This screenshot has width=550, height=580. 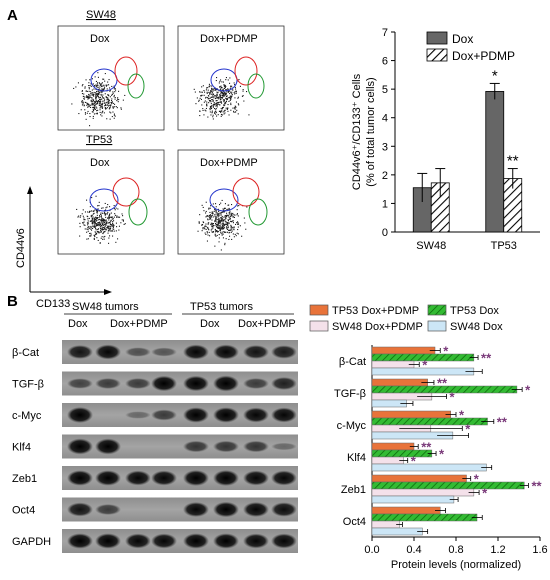 What do you see at coordinates (385, 119) in the screenshot?
I see `y-tick-label: 4` at bounding box center [385, 119].